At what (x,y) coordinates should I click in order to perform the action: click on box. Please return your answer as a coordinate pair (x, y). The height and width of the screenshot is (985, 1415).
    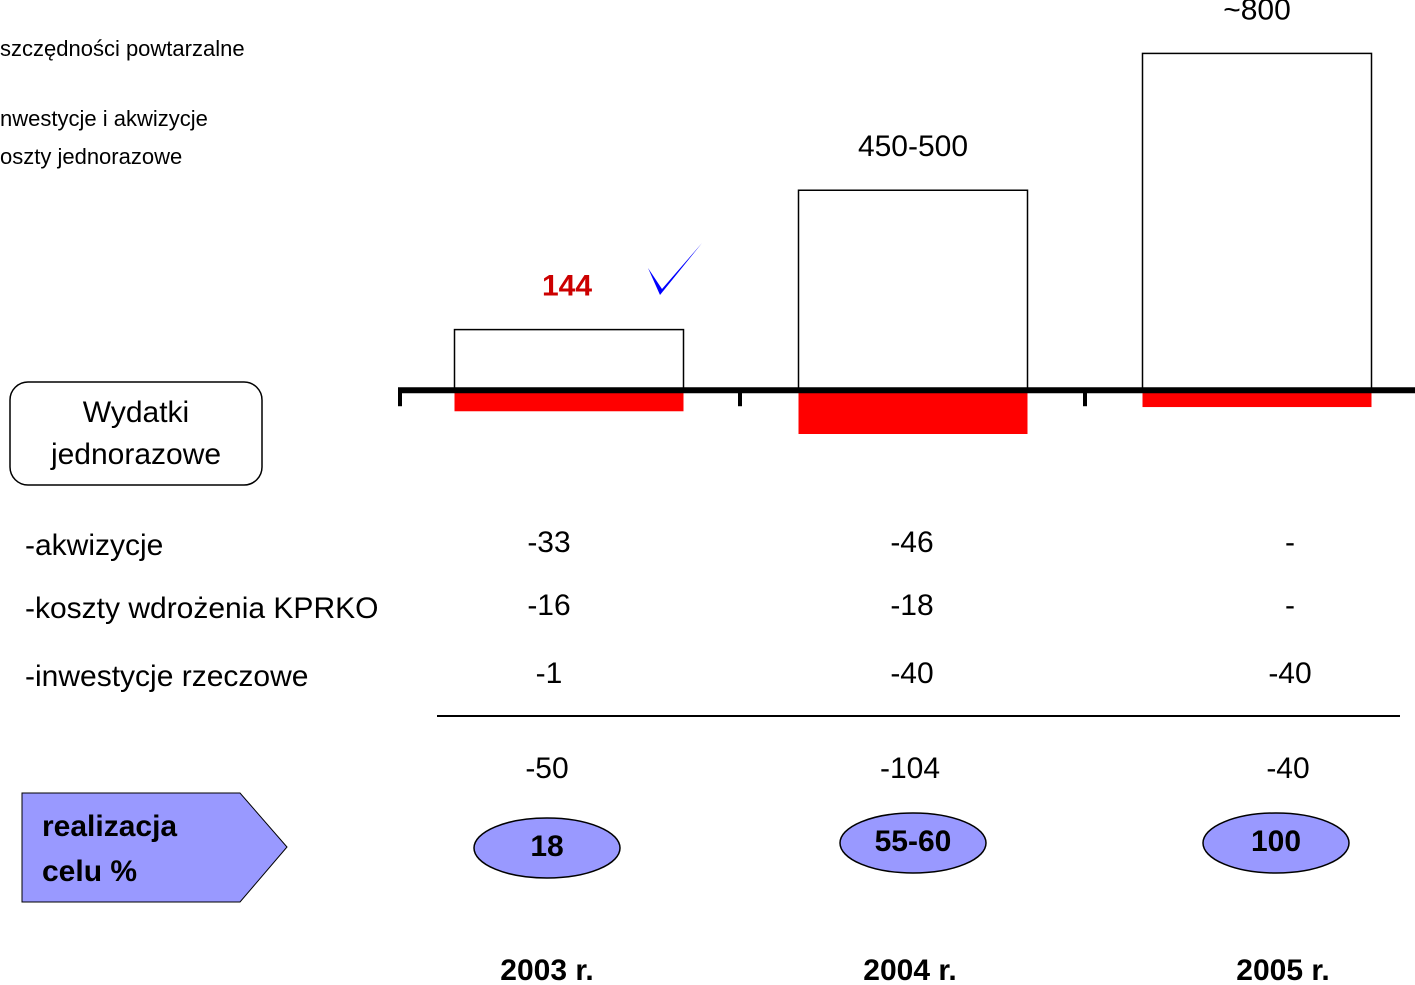
    Looking at the image, I should click on (136, 433).